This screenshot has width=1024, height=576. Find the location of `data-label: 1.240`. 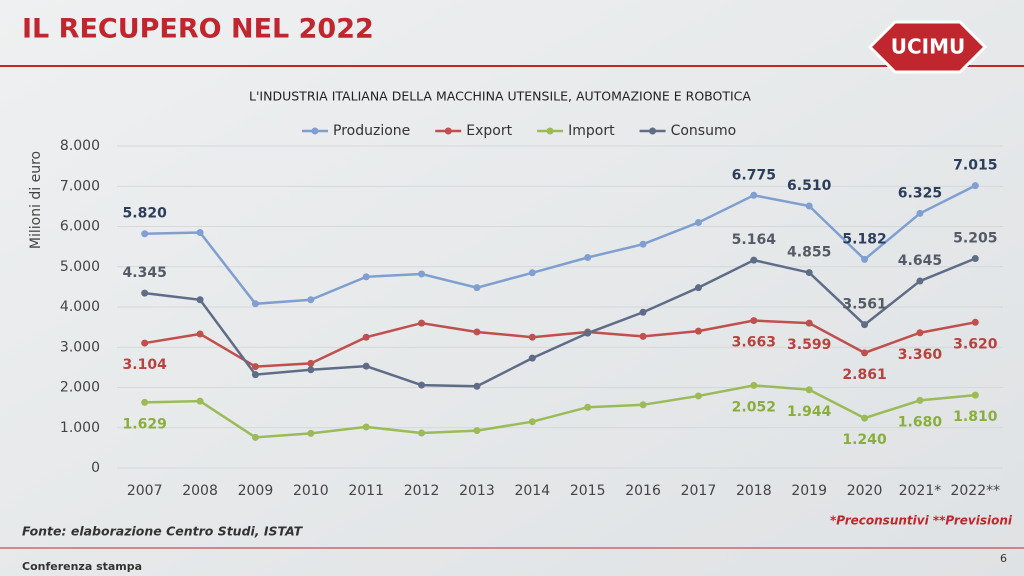

data-label: 1.240 is located at coordinates (864, 440).